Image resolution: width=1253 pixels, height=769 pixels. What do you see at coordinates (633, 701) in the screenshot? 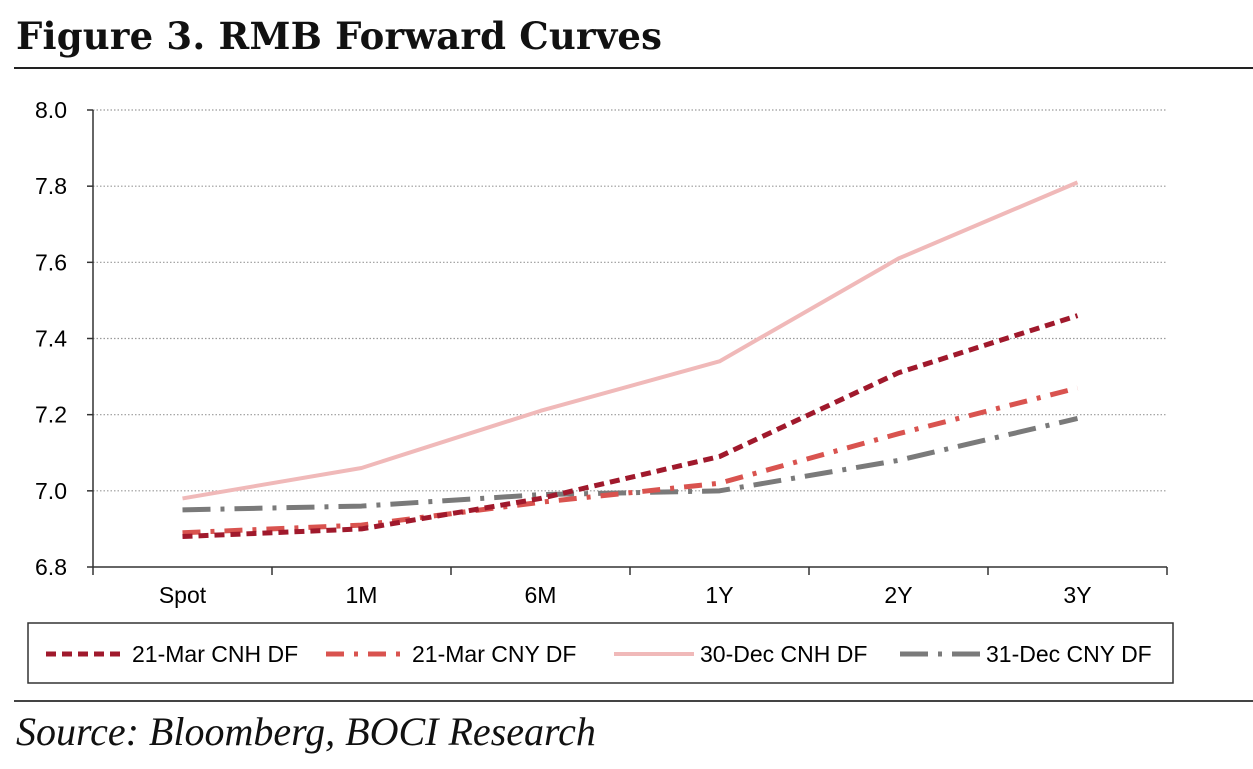
I see `source-rule` at bounding box center [633, 701].